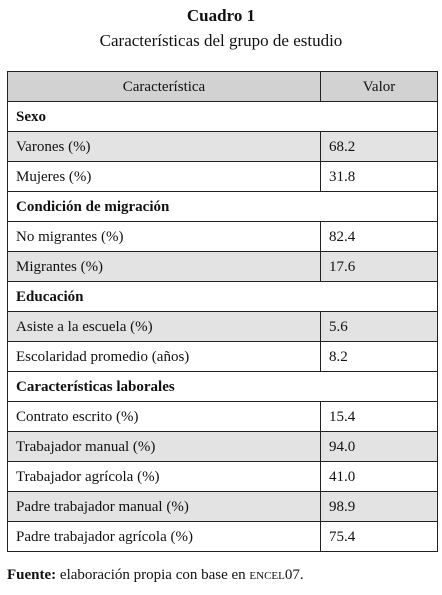 Image resolution: width=442 pixels, height=595 pixels. I want to click on table-row: Migrantes (%) 17.6, so click(222, 266).